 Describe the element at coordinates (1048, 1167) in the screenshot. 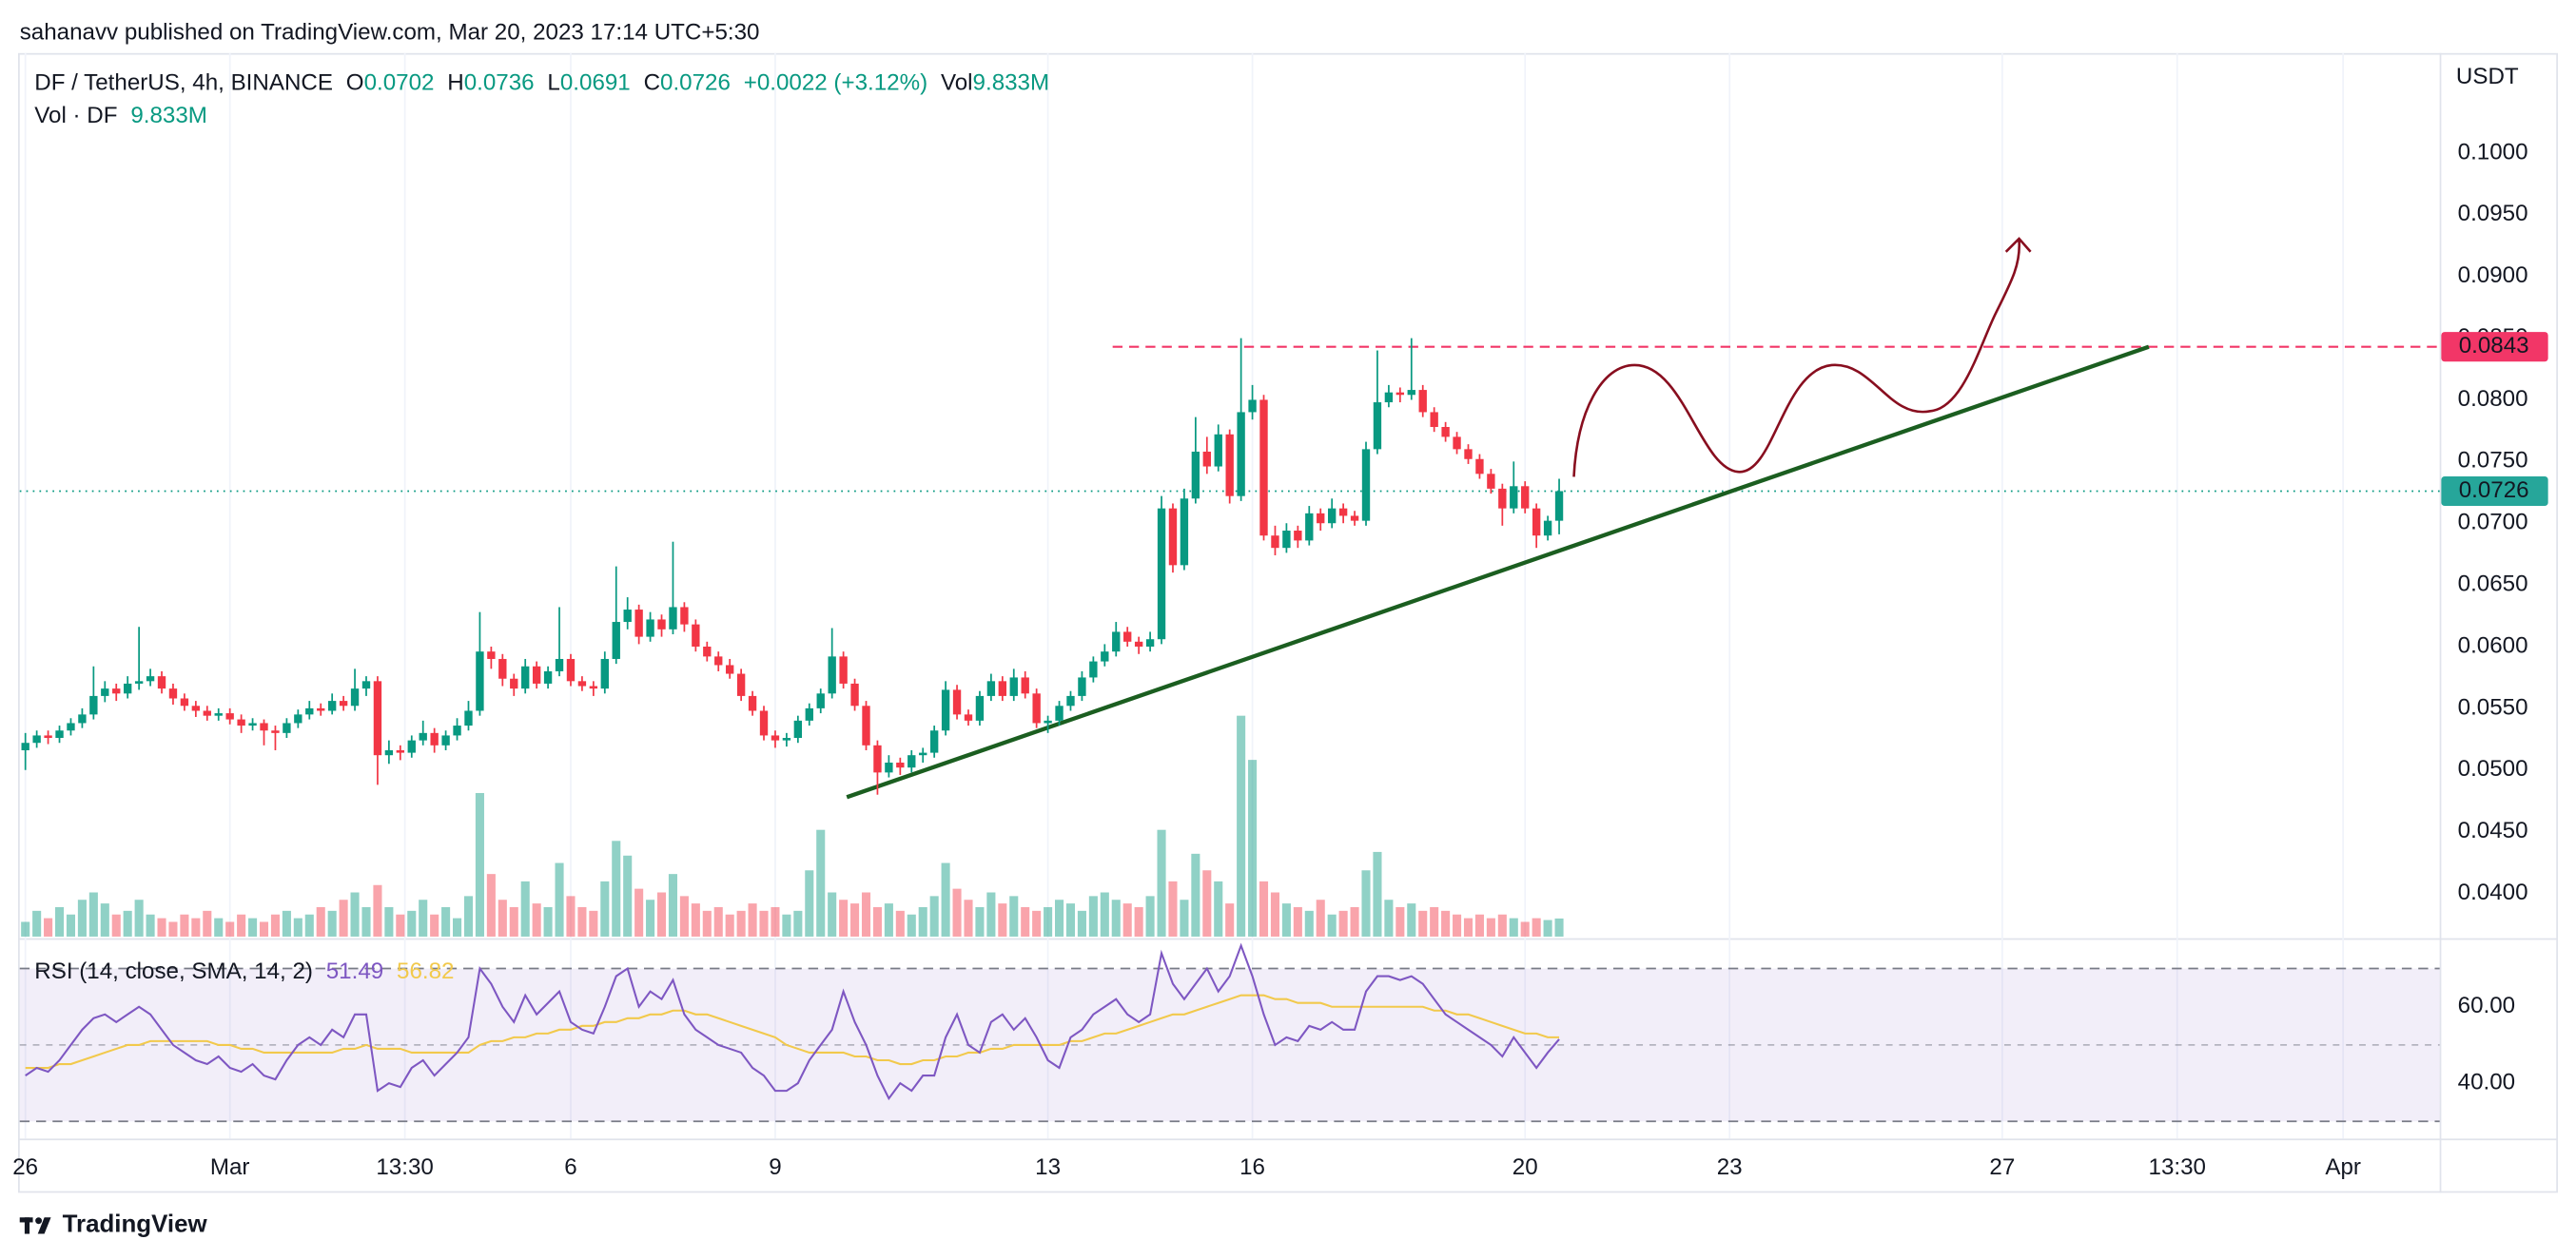

I see `x-tick-label: 13` at that location.